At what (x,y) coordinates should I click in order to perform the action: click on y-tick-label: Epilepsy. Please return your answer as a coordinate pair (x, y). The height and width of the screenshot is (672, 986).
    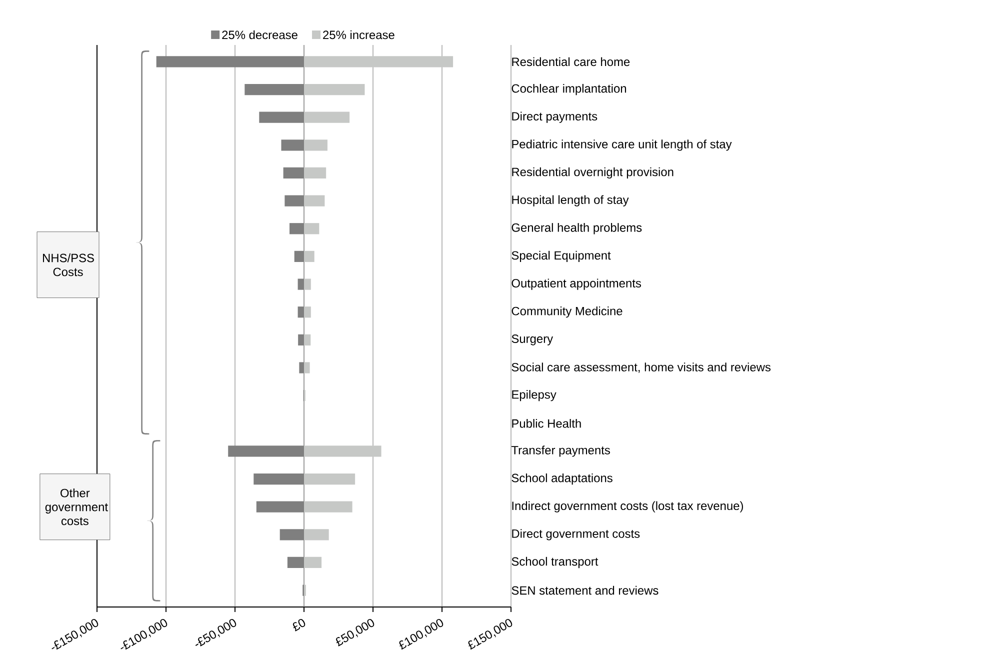
    Looking at the image, I should click on (534, 396).